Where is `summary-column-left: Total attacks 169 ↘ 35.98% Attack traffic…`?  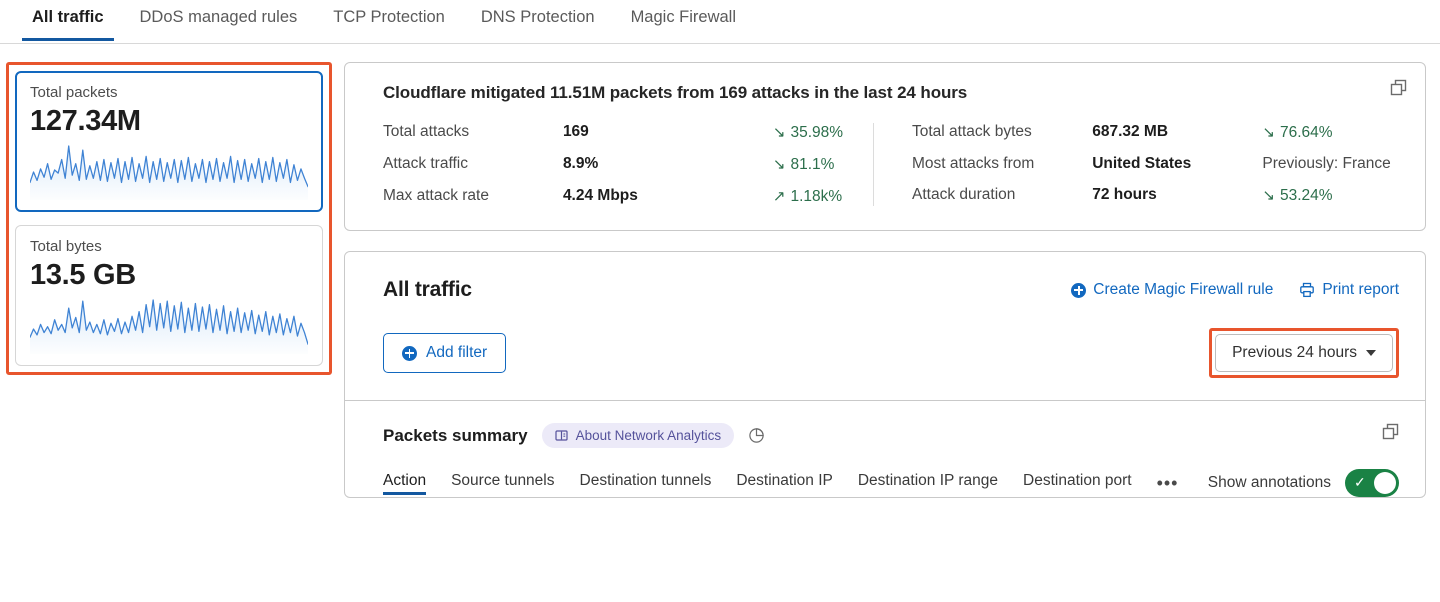 summary-column-left: Total attacks 169 ↘ 35.98% Attack traffic… is located at coordinates (628, 164).